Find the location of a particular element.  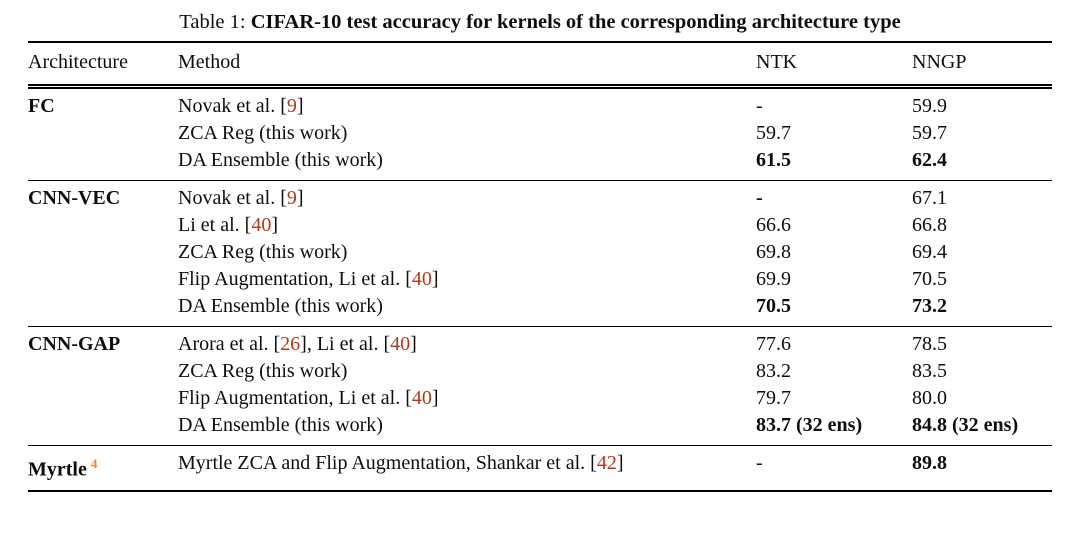

ntk-value-cell: 79.7 is located at coordinates (773, 398).